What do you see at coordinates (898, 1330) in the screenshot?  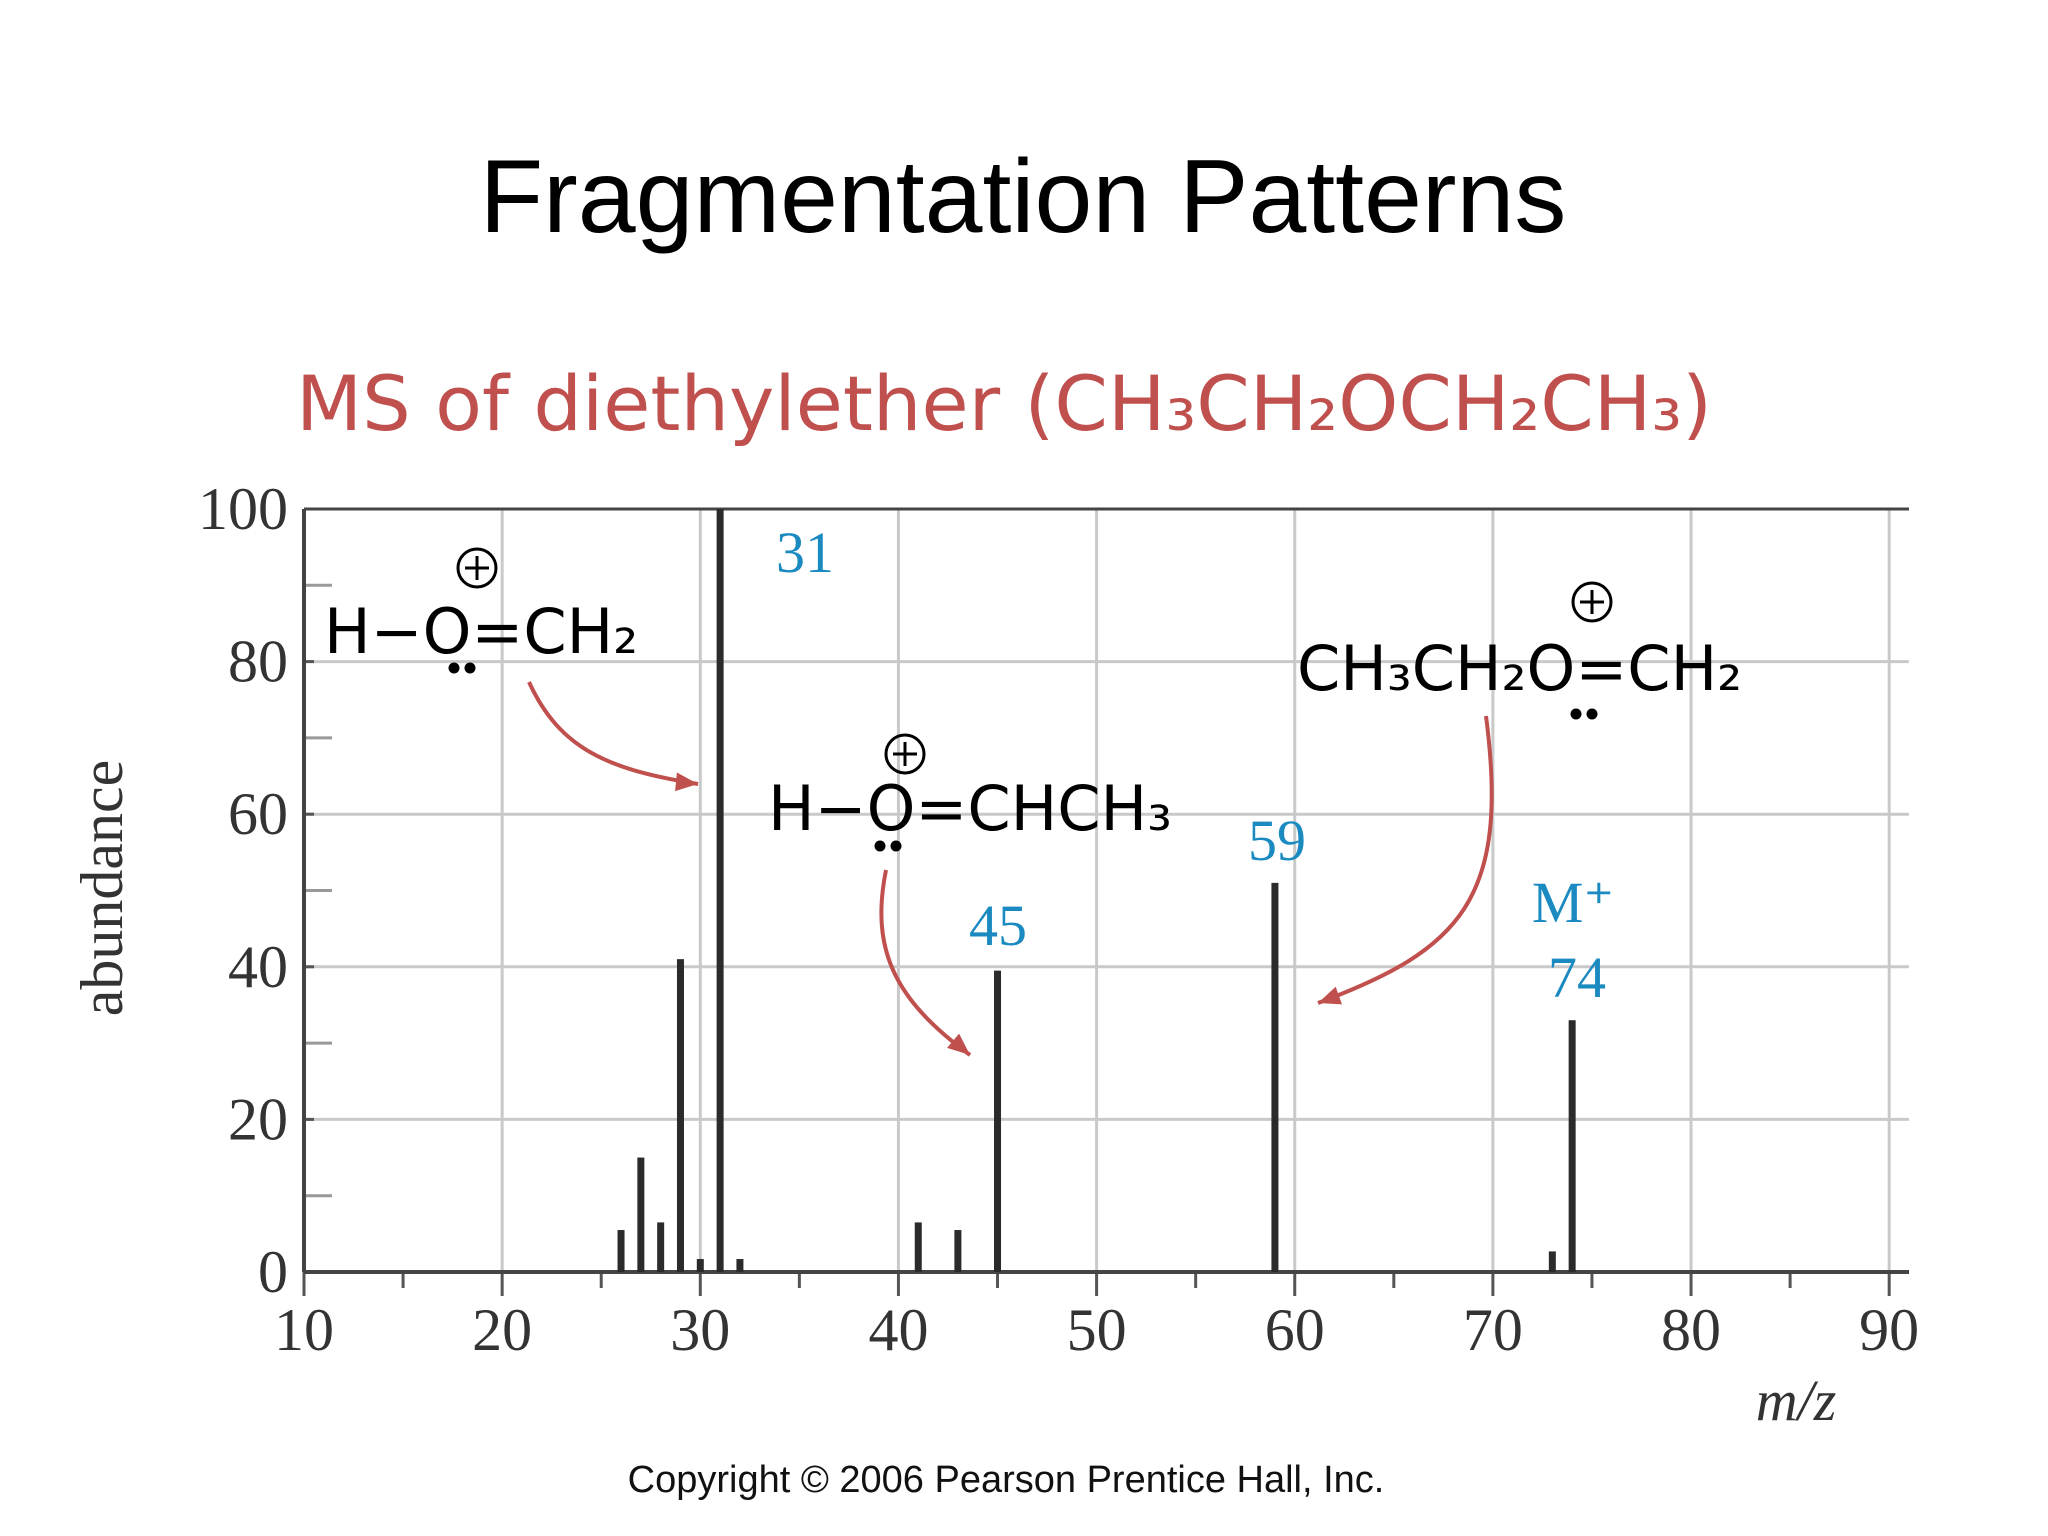 I see `x-tick-label: 40` at bounding box center [898, 1330].